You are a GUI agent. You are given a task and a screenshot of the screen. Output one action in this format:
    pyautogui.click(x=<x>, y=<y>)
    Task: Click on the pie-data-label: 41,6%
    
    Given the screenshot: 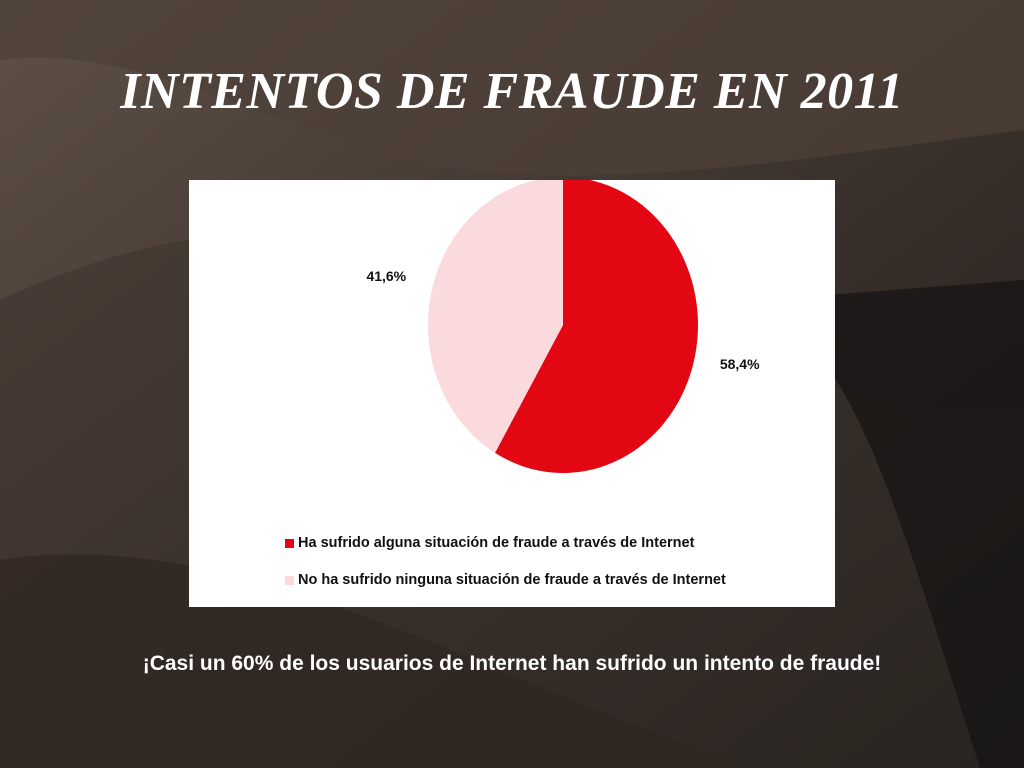 What is the action you would take?
    pyautogui.click(x=386, y=276)
    